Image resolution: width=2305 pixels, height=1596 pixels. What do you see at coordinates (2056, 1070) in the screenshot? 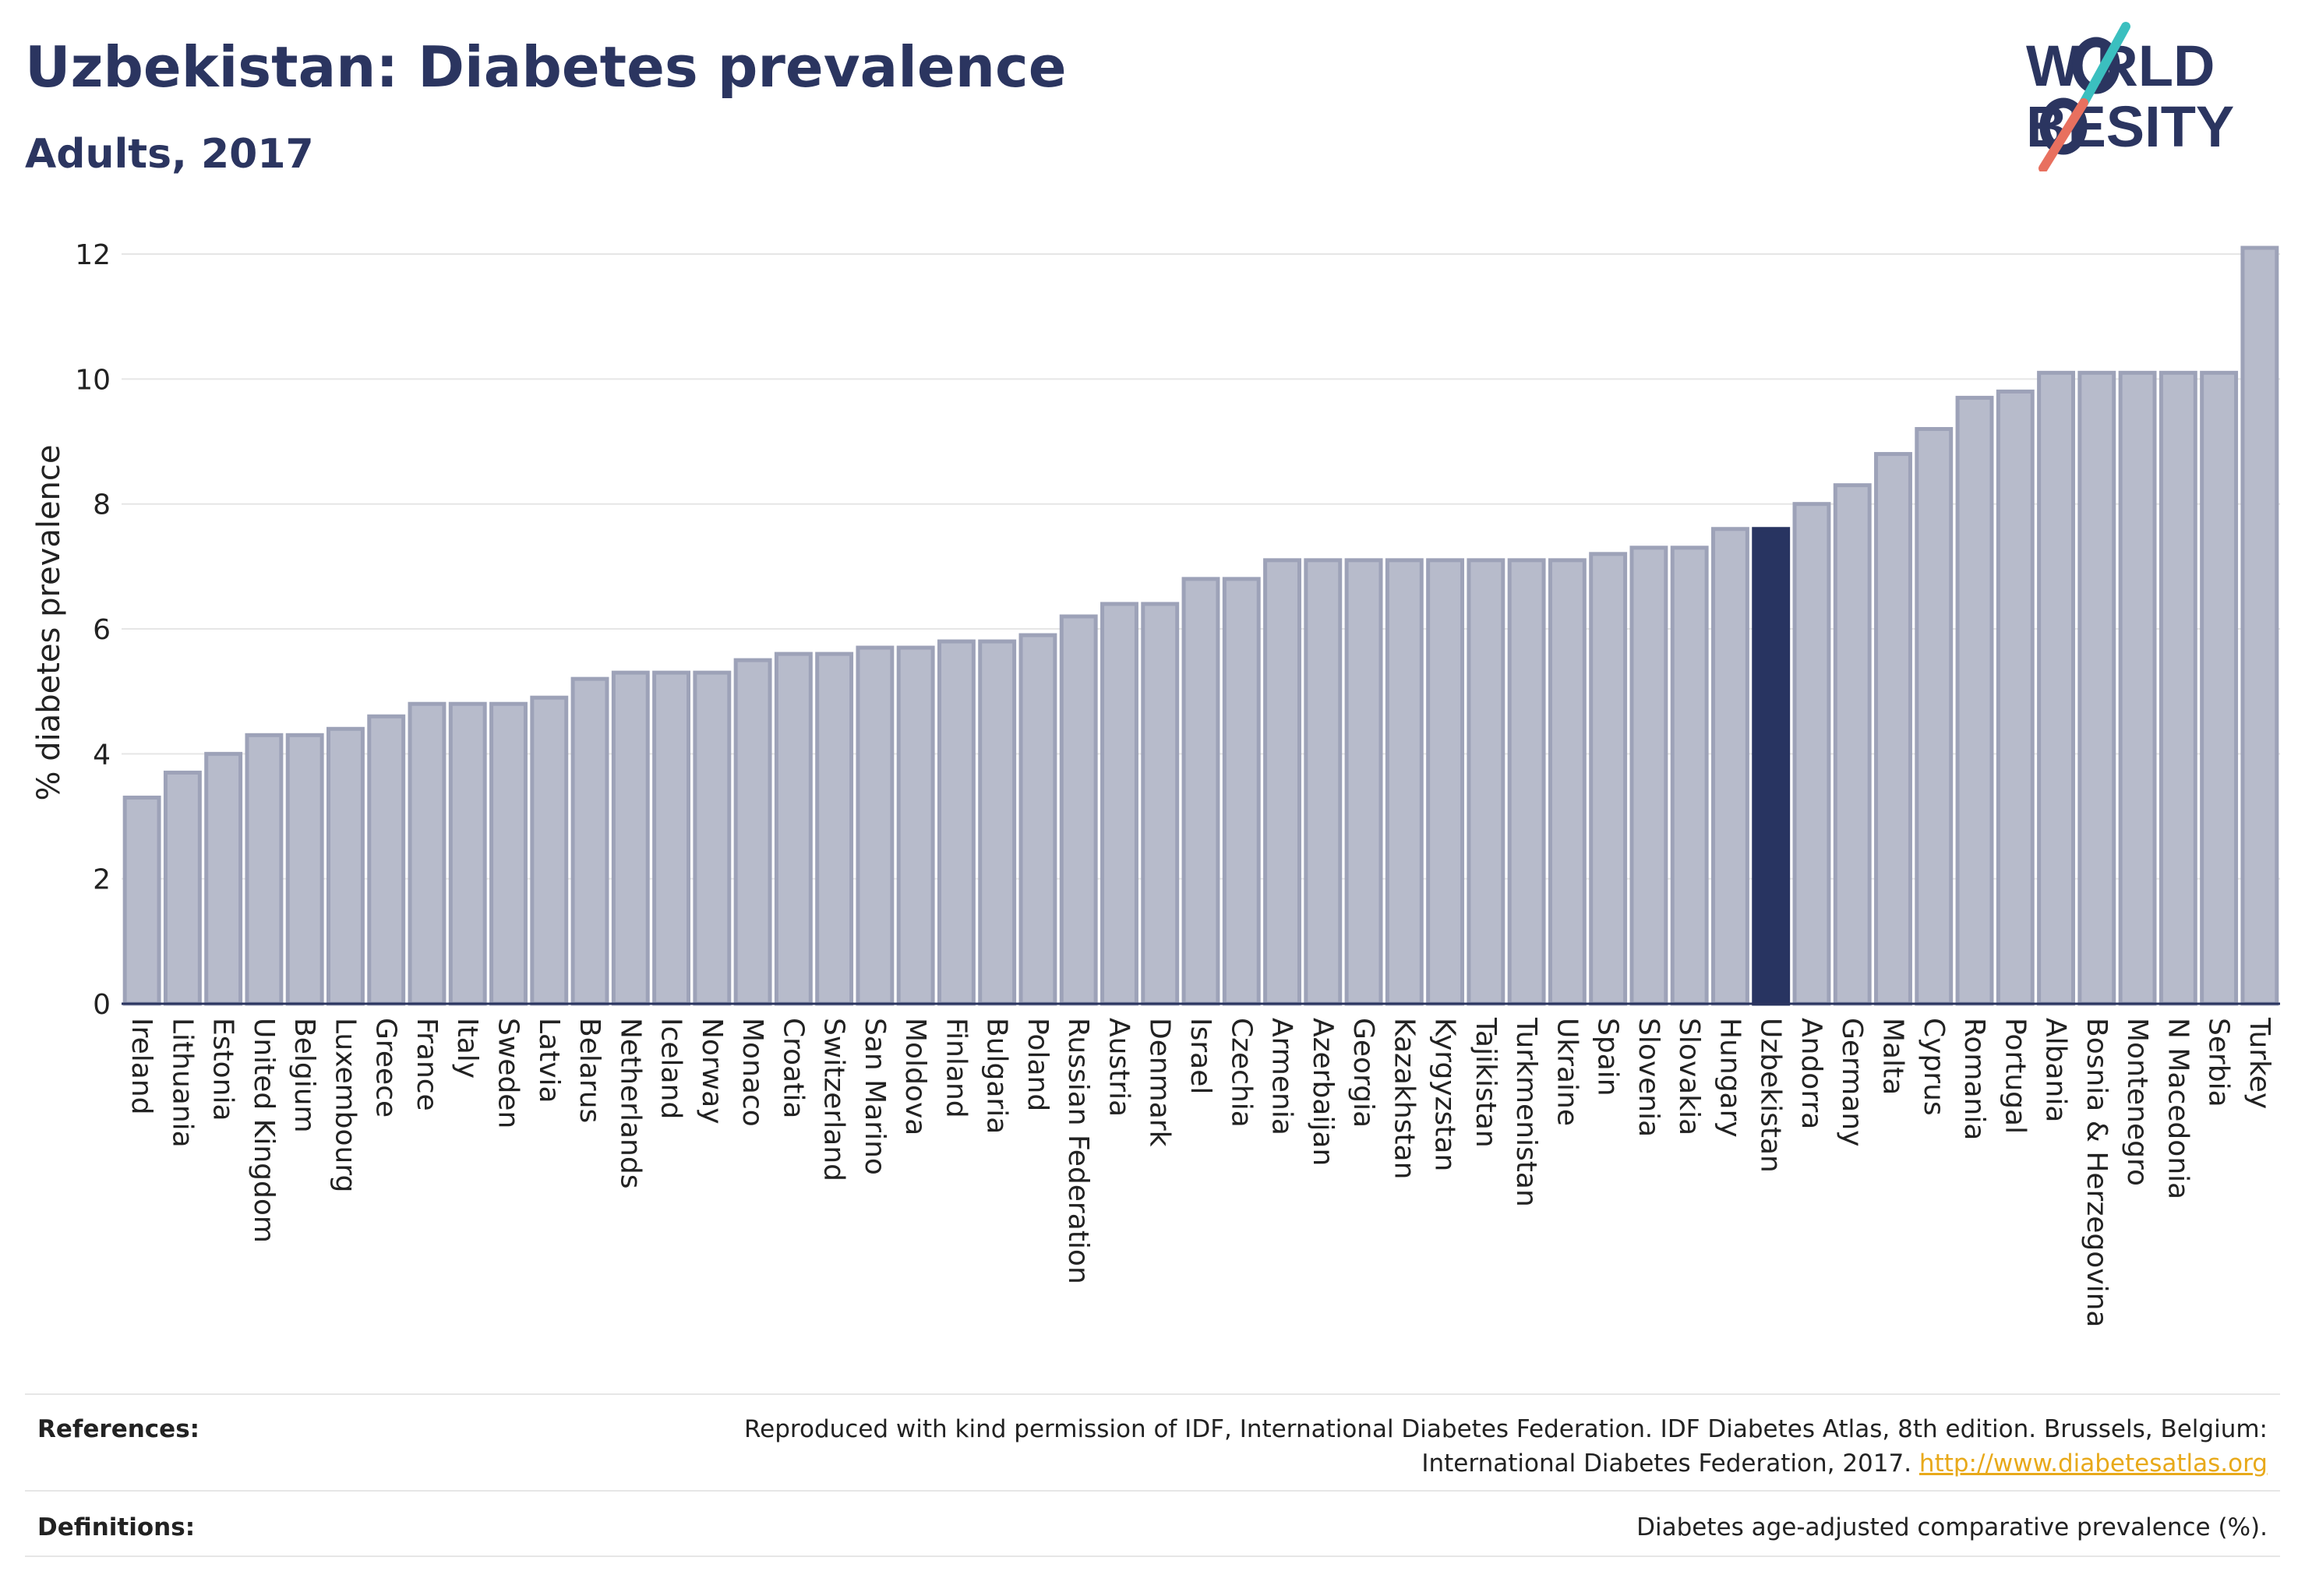
I see `x-tick-label: Albania` at bounding box center [2056, 1070].